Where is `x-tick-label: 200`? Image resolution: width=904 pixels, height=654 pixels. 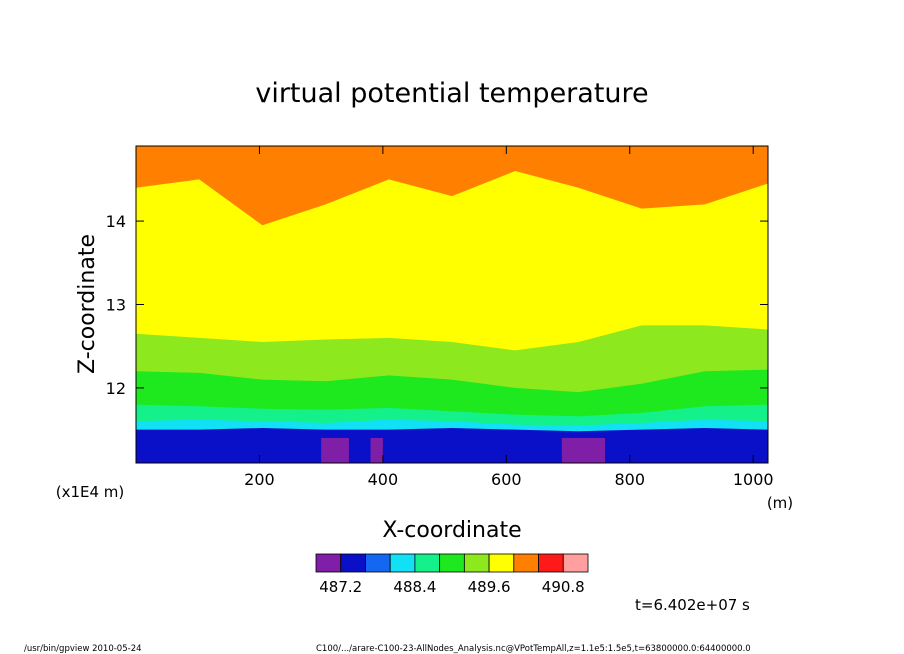
x-tick-label: 200 is located at coordinates (259, 479).